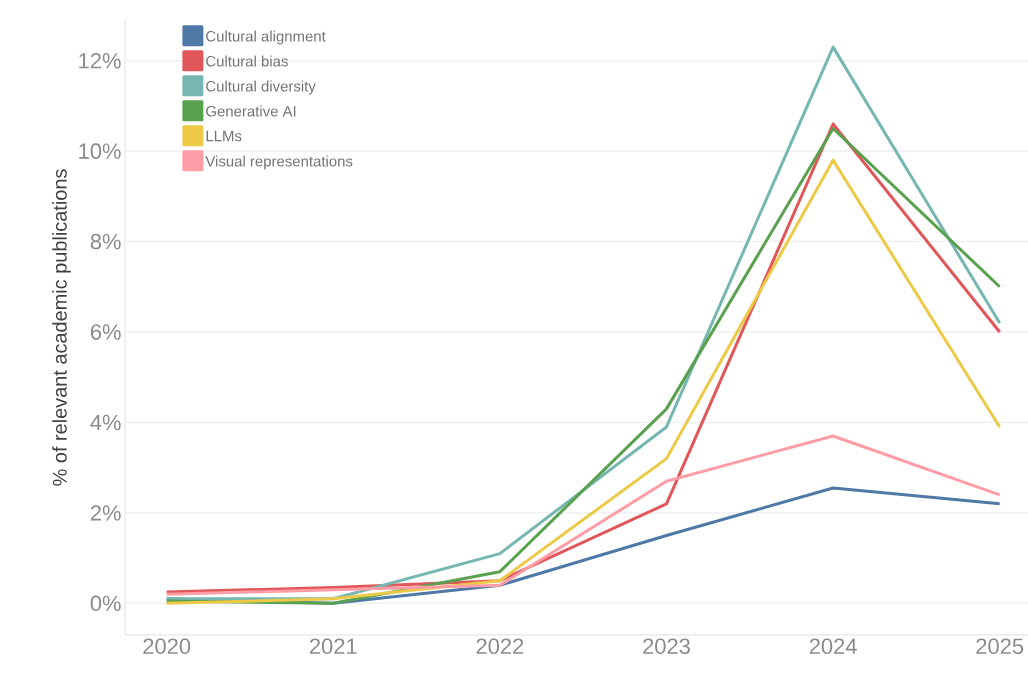 Image resolution: width=1028 pixels, height=679 pixels. Describe the element at coordinates (500, 646) in the screenshot. I see `x-tick-label: 2022` at that location.